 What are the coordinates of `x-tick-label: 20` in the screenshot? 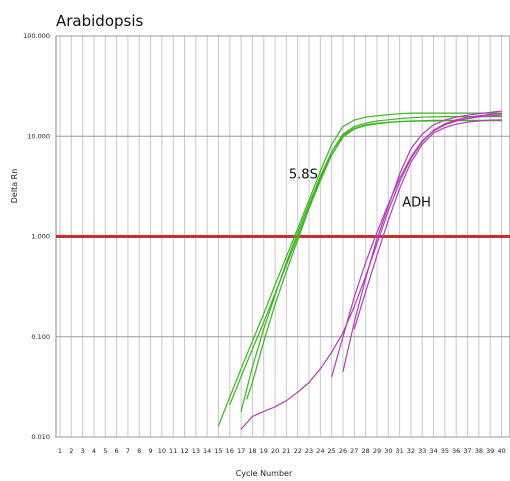 It's located at (275, 451).